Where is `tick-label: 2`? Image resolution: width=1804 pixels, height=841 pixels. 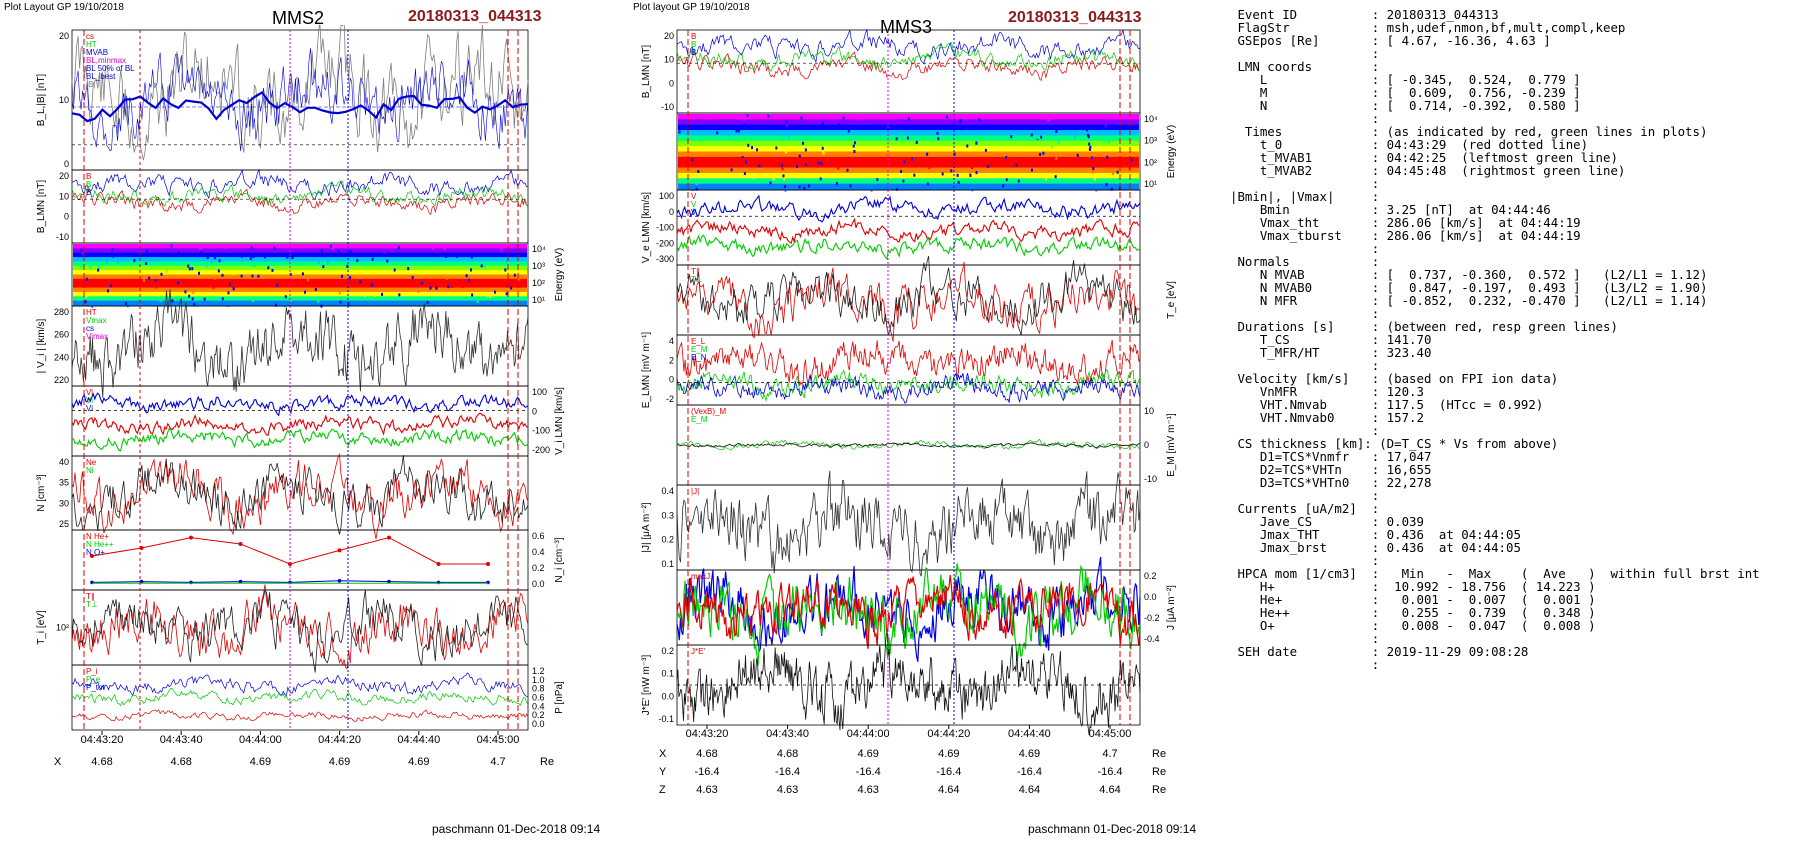 tick-label: 2 is located at coordinates (671, 360).